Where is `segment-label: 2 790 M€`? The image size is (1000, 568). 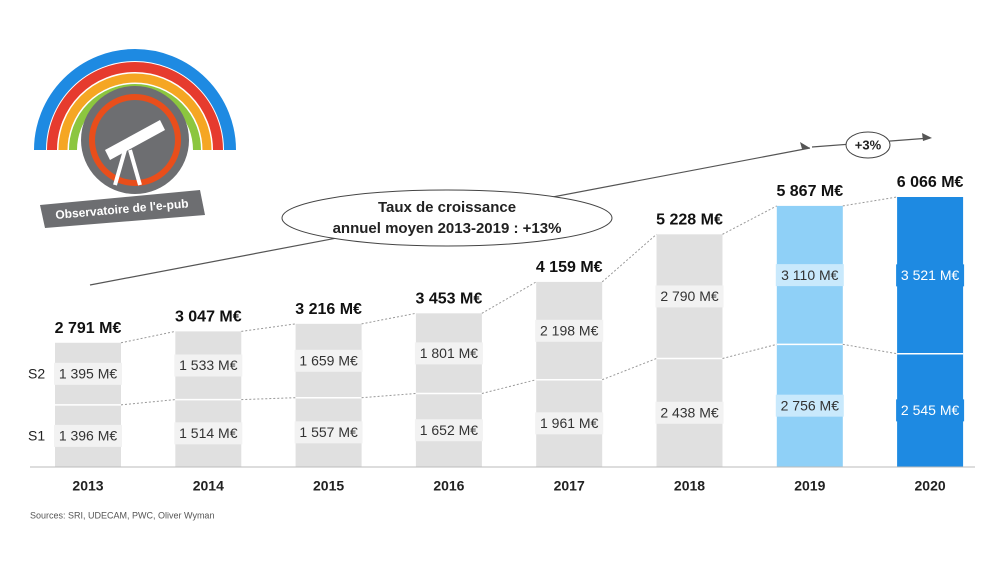 segment-label: 2 790 M€ is located at coordinates (689, 296).